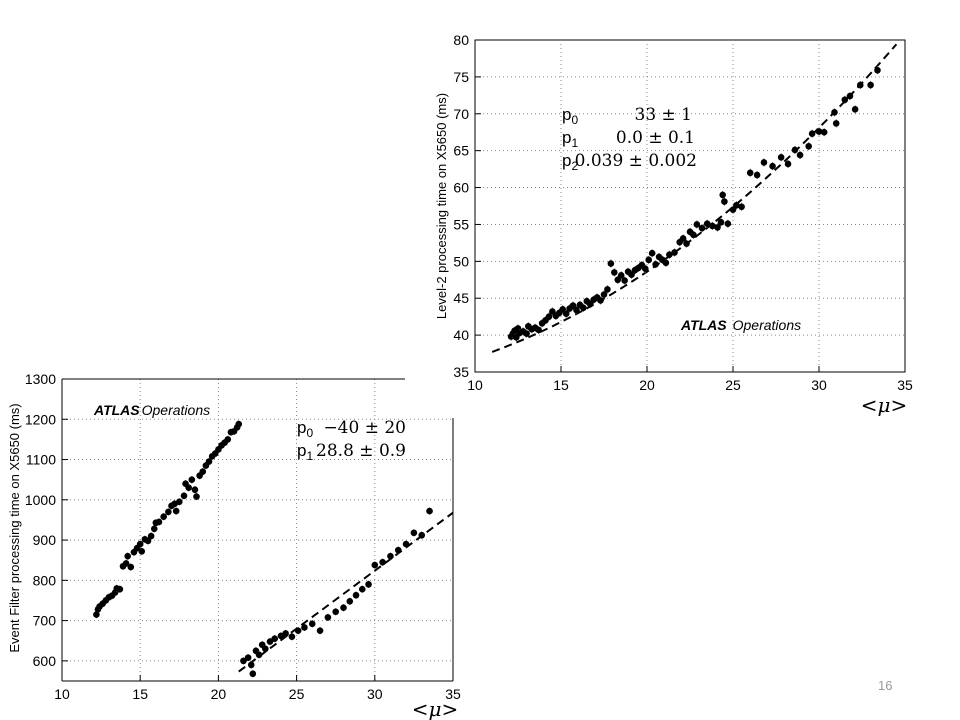 Image resolution: width=960 pixels, height=720 pixels. What do you see at coordinates (664, 115) in the screenshot?
I see `param-value: 33 ± 1` at bounding box center [664, 115].